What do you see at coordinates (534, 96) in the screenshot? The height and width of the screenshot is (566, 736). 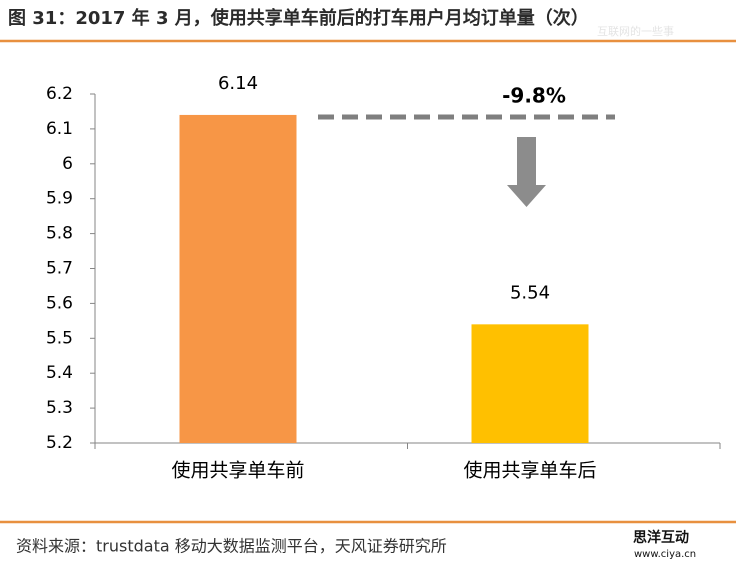 I see `annotation: -9.8%` at bounding box center [534, 96].